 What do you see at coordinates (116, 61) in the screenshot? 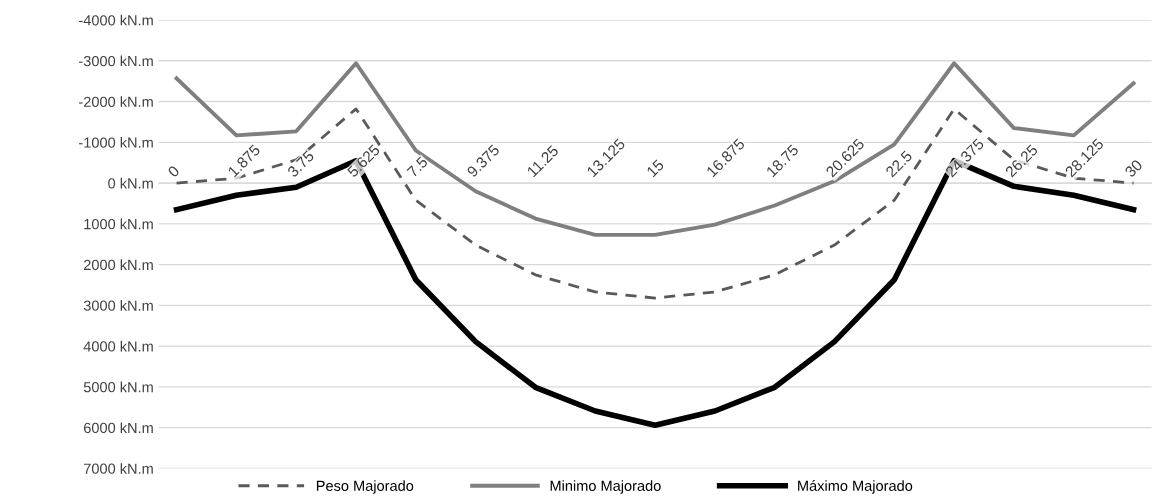
I see `y-tick-label: -3000 kN.m` at bounding box center [116, 61].